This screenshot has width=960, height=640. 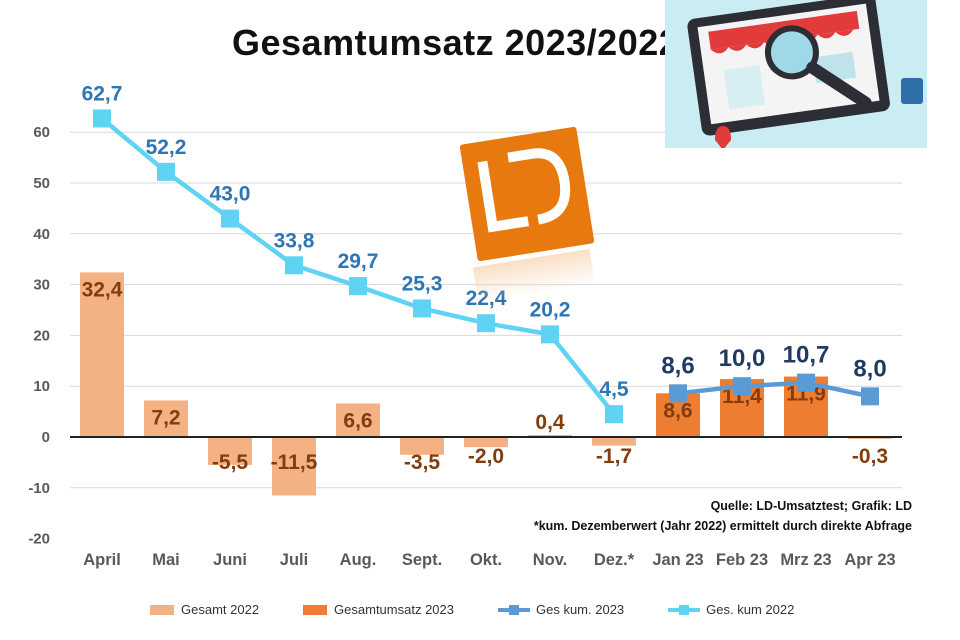 What do you see at coordinates (102, 93) in the screenshot?
I see `line-label: 62,7` at bounding box center [102, 93].